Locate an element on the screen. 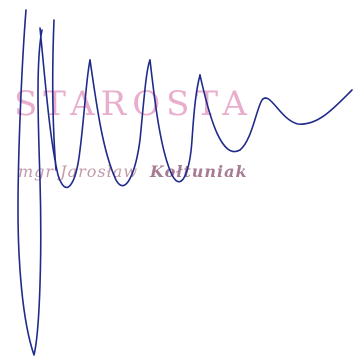 The height and width of the screenshot is (362, 355). stamp-name: mgr Jarosław Kołtuniak is located at coordinates (133, 171).